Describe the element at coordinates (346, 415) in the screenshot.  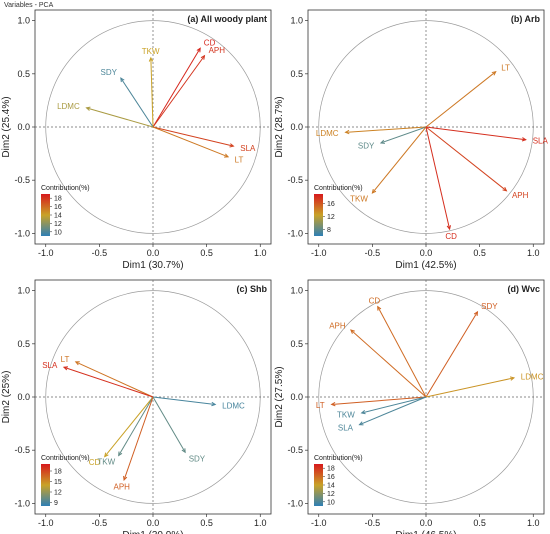
I see `vector-label-tkw: TKW` at that location.